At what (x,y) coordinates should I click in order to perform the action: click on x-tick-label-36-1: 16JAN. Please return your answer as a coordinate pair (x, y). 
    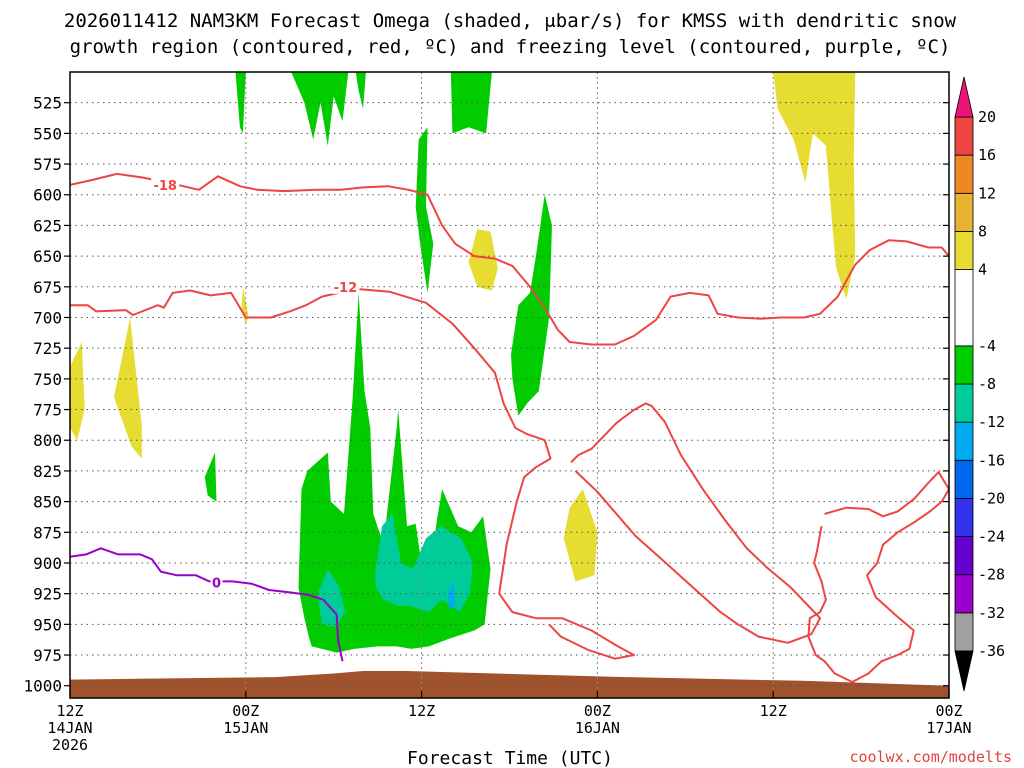
    Looking at the image, I should click on (597, 728).